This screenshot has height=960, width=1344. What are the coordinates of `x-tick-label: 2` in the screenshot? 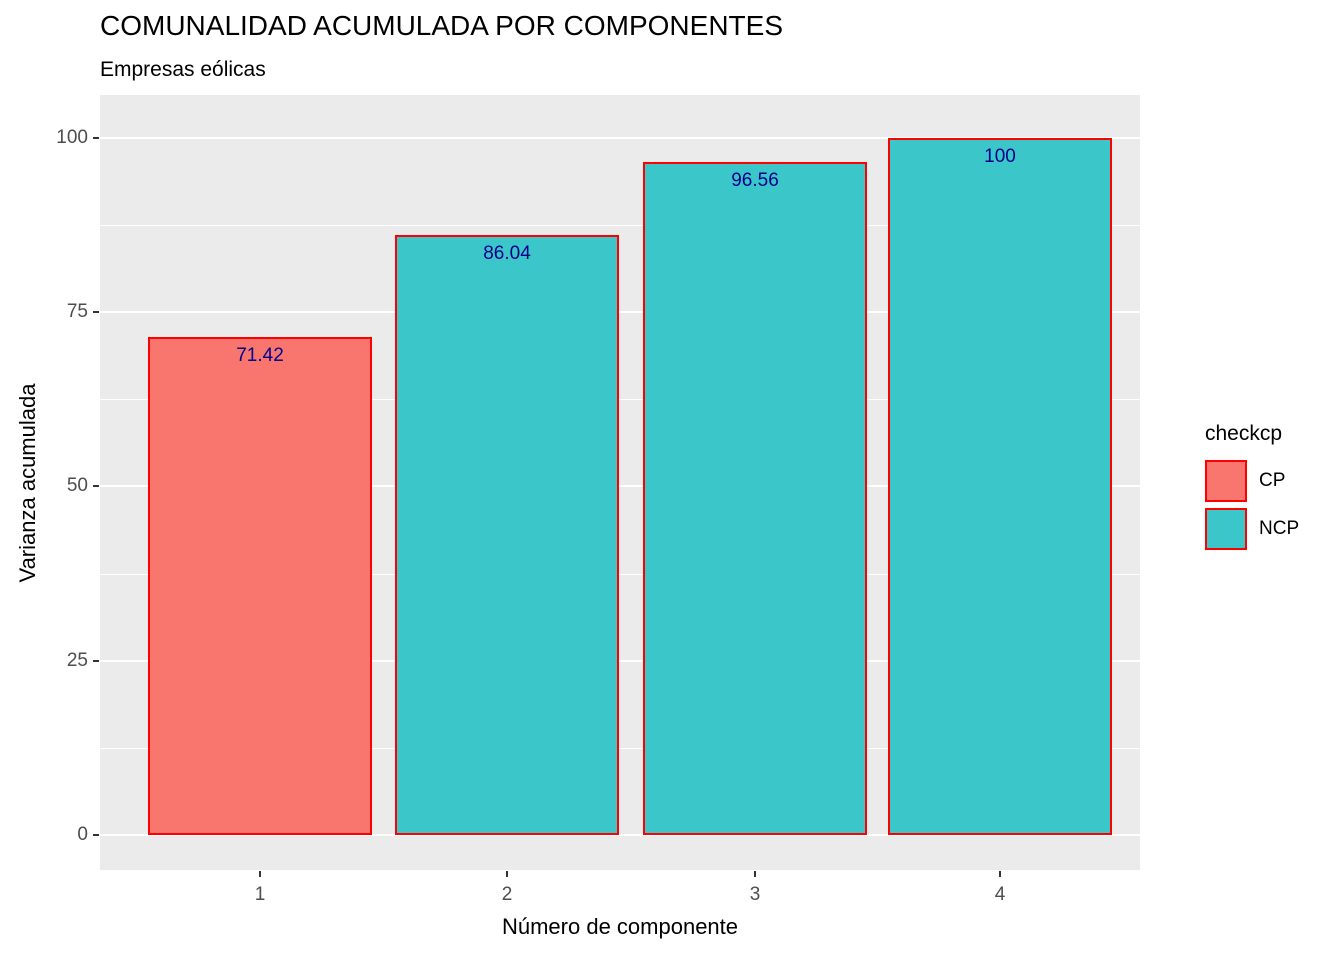 It's located at (507, 894).